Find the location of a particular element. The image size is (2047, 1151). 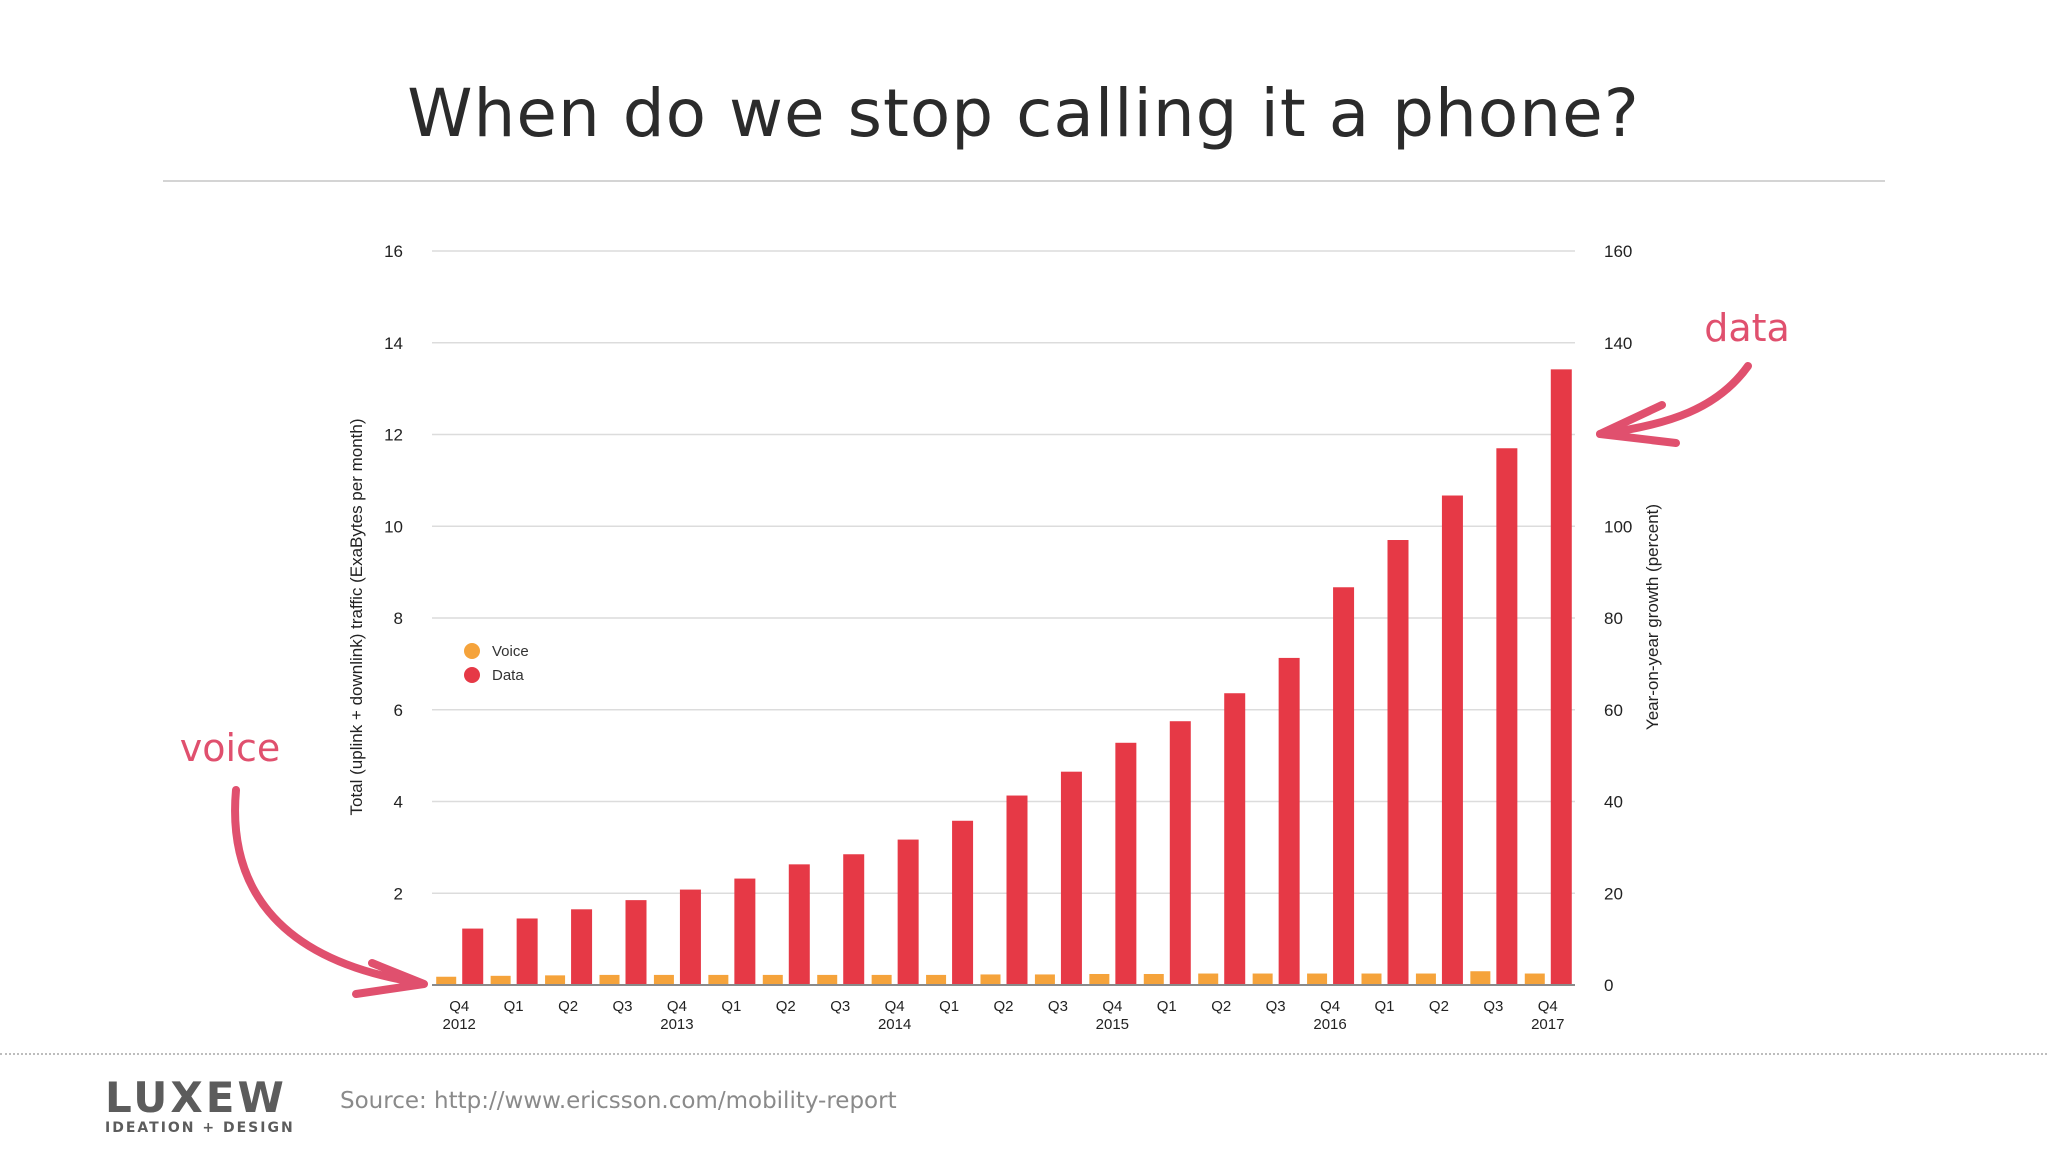

y2-tick-label: 140 is located at coordinates (1618, 343).